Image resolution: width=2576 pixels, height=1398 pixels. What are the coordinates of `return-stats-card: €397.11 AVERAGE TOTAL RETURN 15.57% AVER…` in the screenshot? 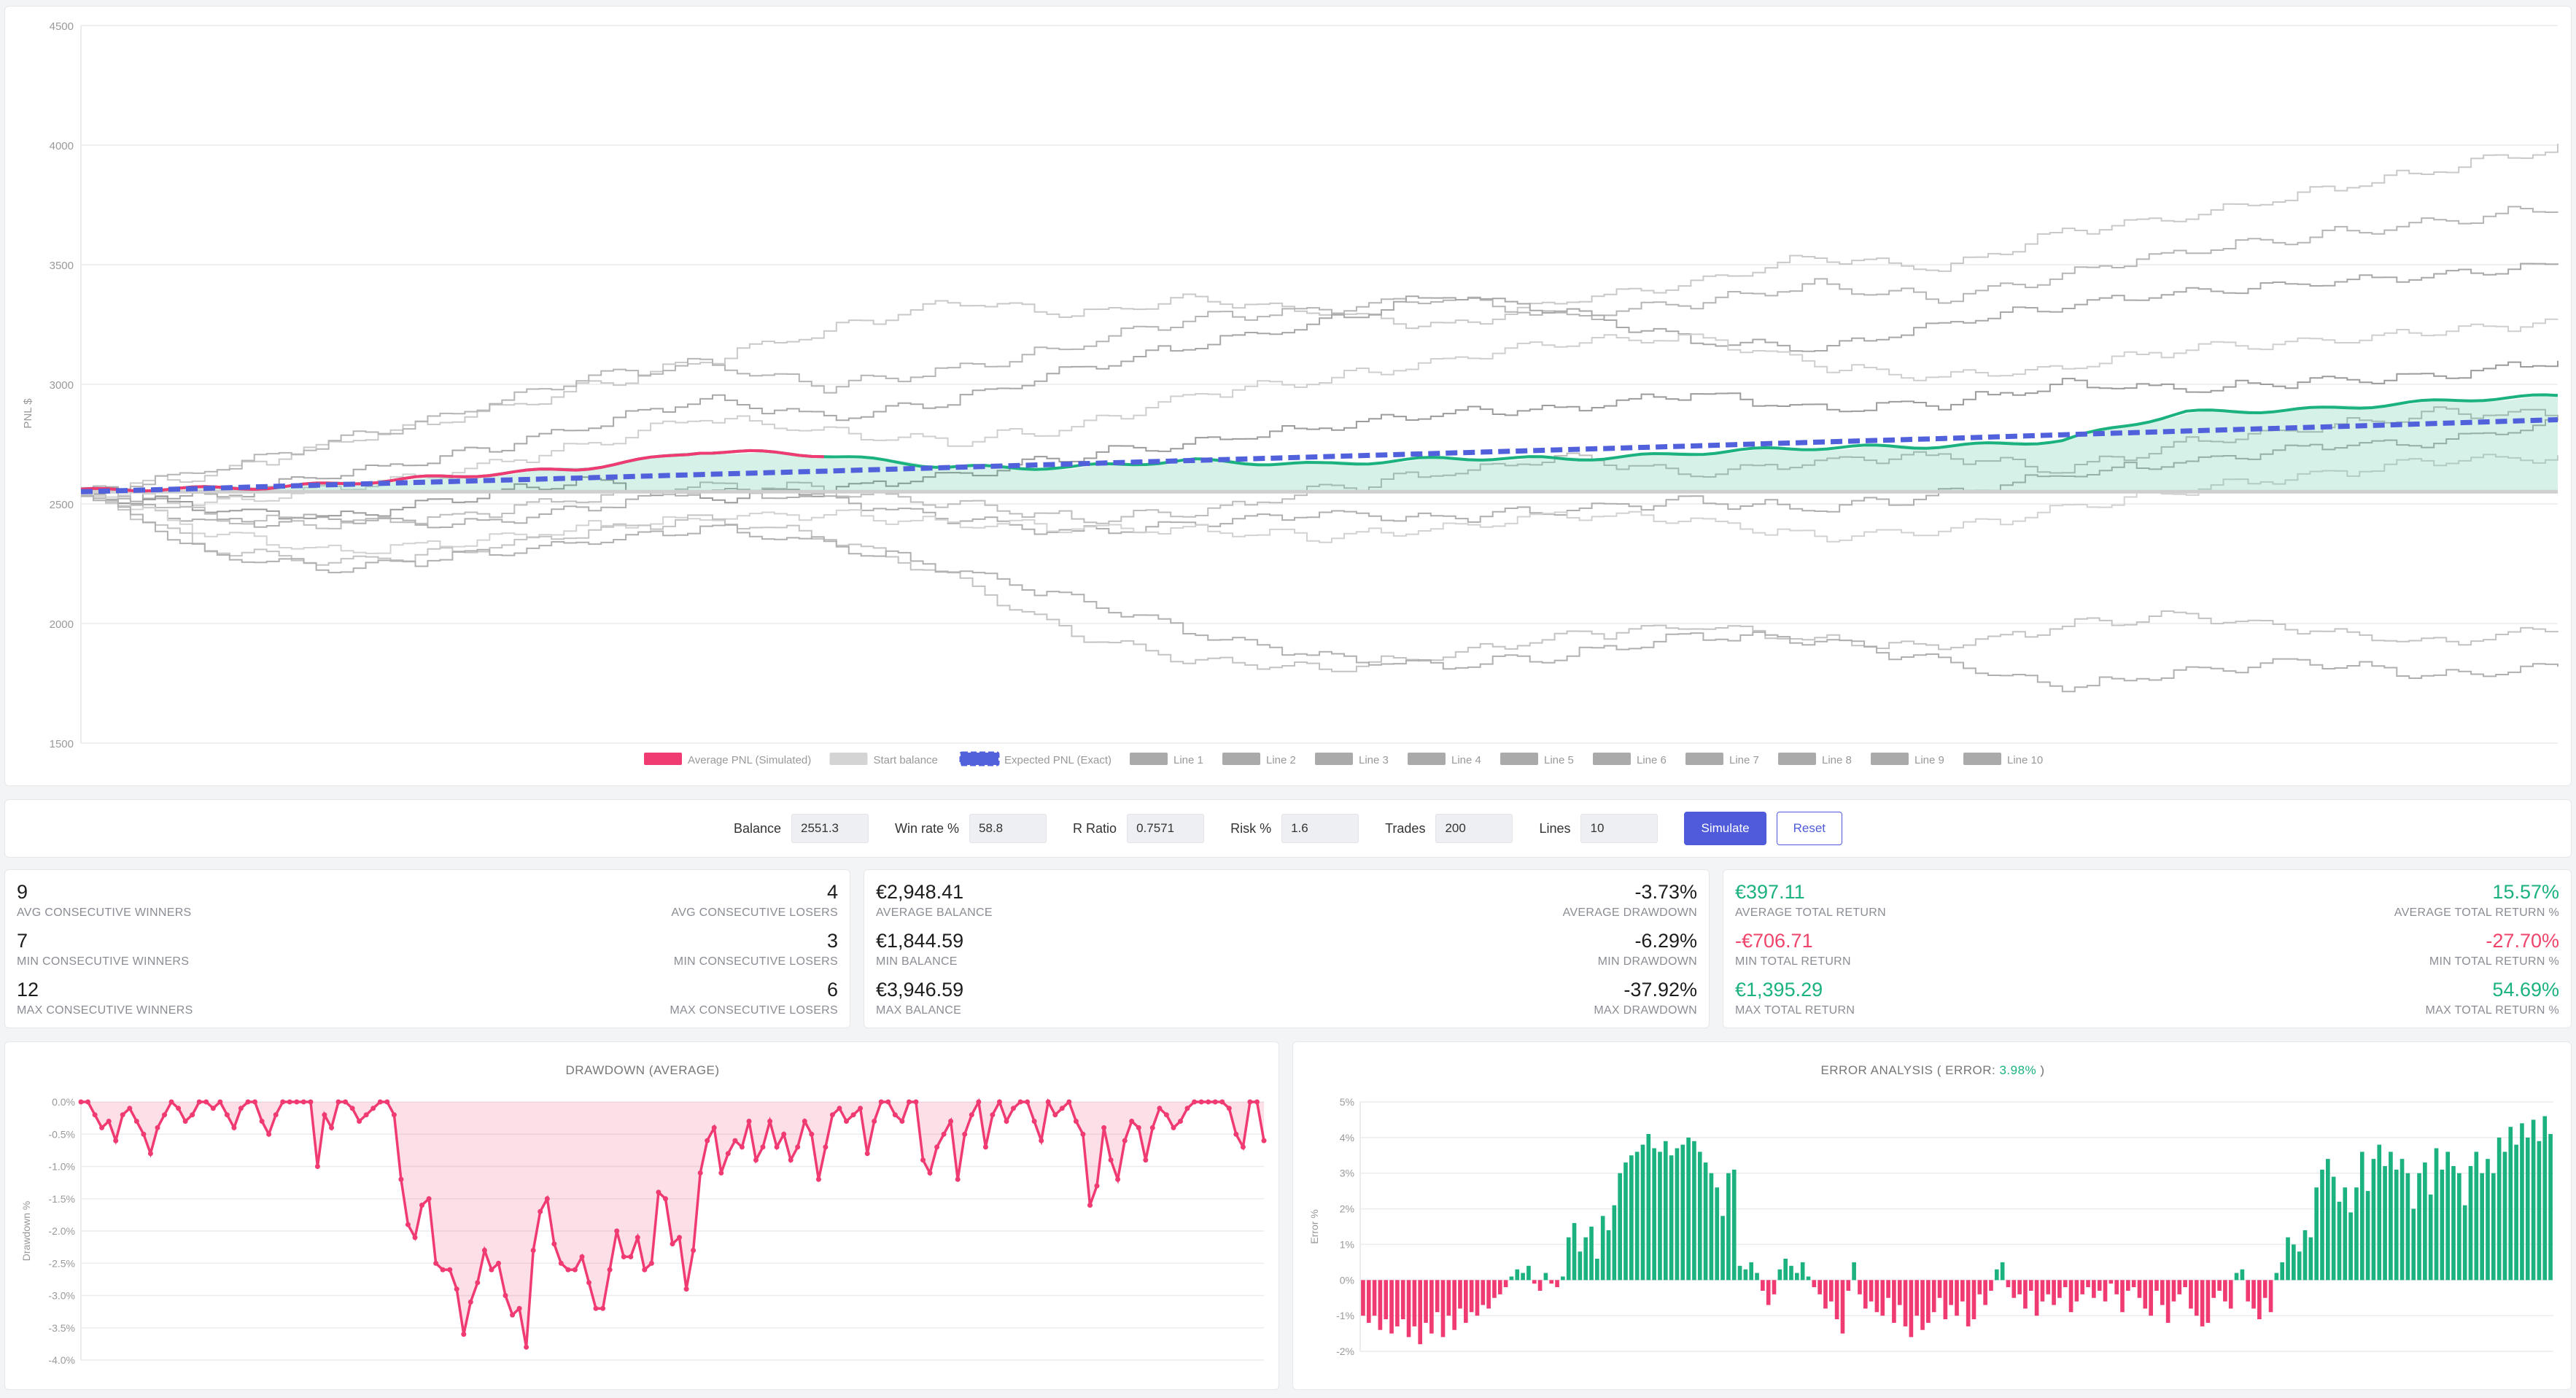 It's located at (2147, 949).